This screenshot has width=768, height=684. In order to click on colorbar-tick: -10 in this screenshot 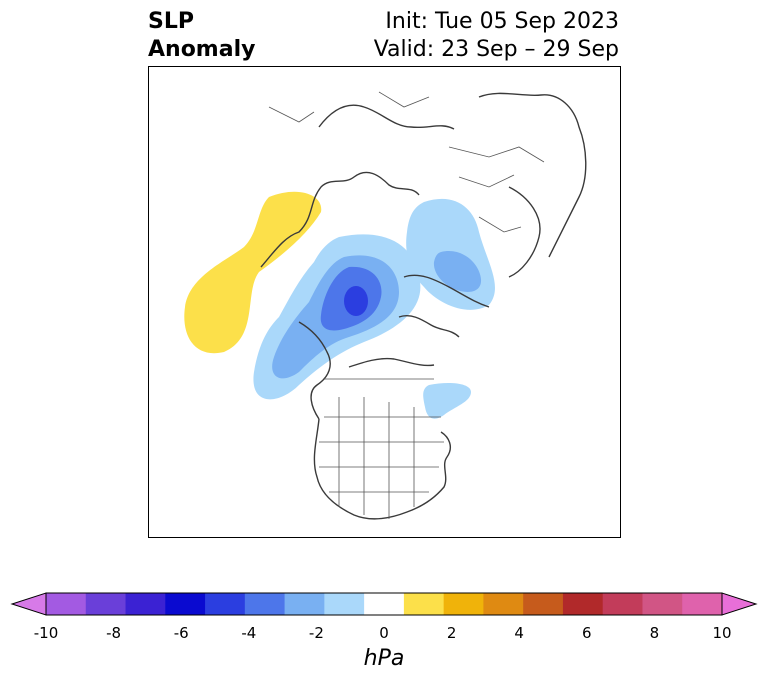, I will do `click(46, 633)`.